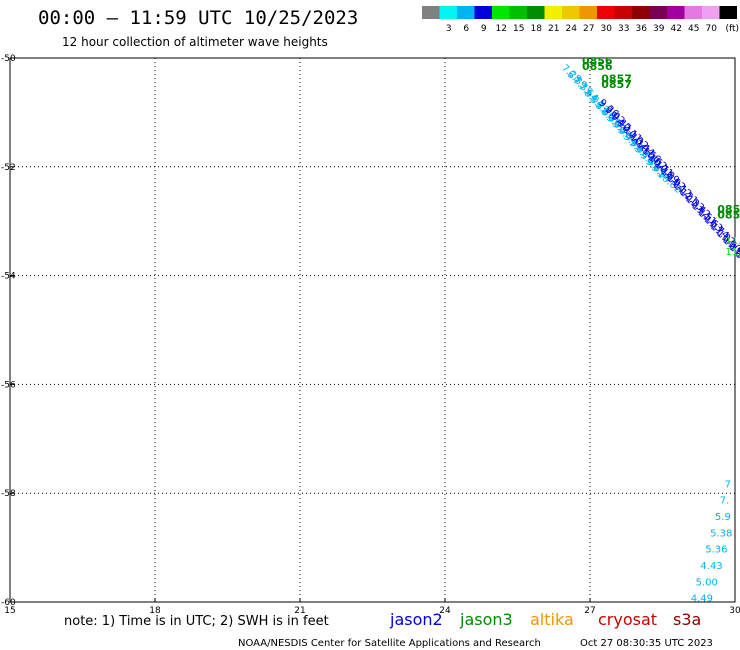 This screenshot has height=650, width=740. I want to click on legend-item-s3a: s3a, so click(687, 619).